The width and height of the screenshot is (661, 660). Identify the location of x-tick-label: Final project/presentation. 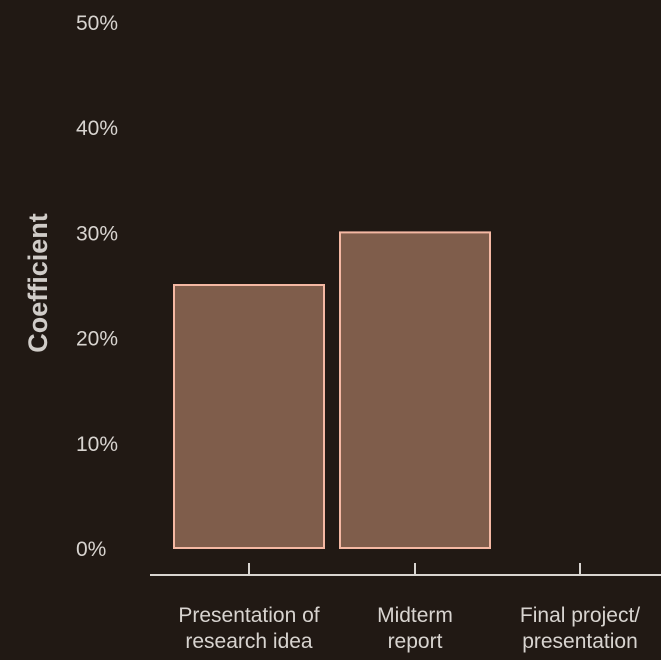
(580, 628).